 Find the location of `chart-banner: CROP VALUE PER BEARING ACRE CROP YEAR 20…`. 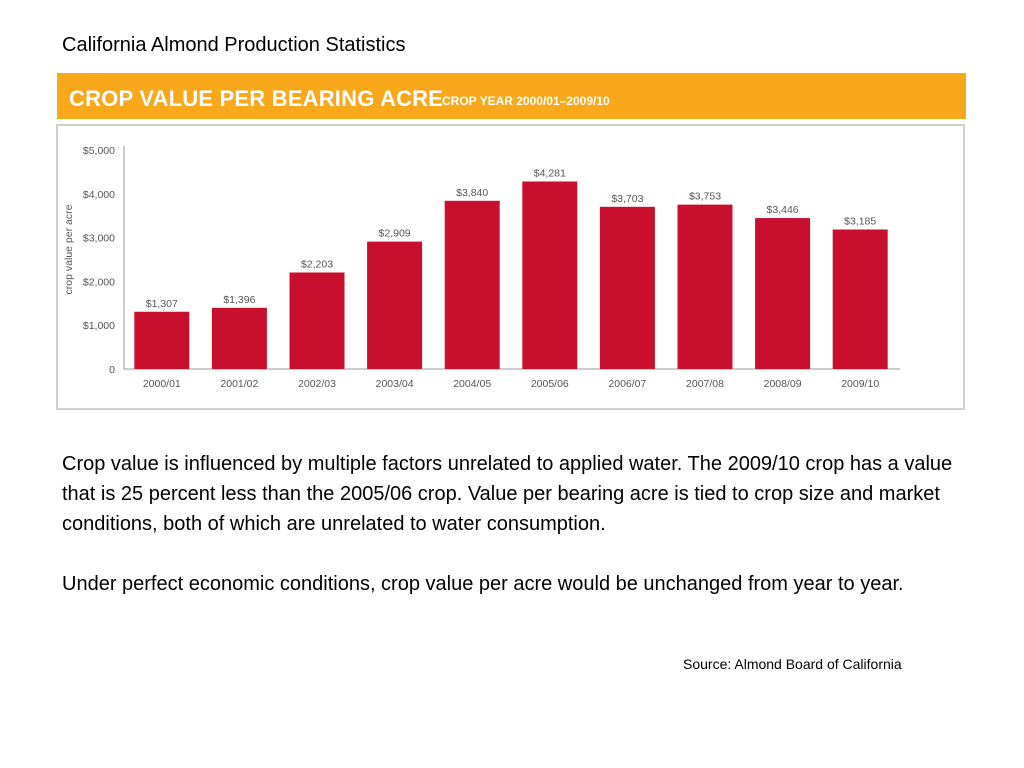

chart-banner: CROP VALUE PER BEARING ACRE CROP YEAR 20… is located at coordinates (511, 96).